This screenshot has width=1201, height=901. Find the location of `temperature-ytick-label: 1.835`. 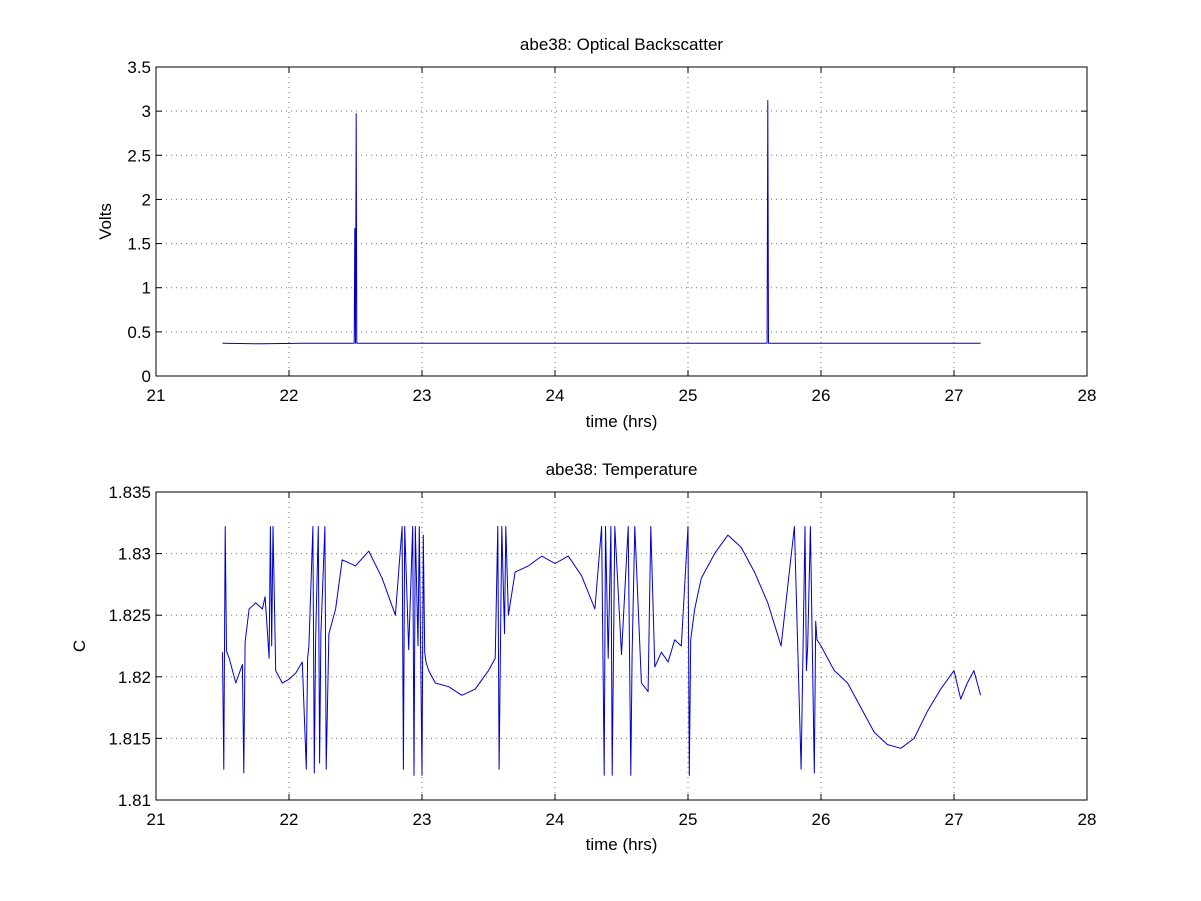

temperature-ytick-label: 1.835 is located at coordinates (129, 492).